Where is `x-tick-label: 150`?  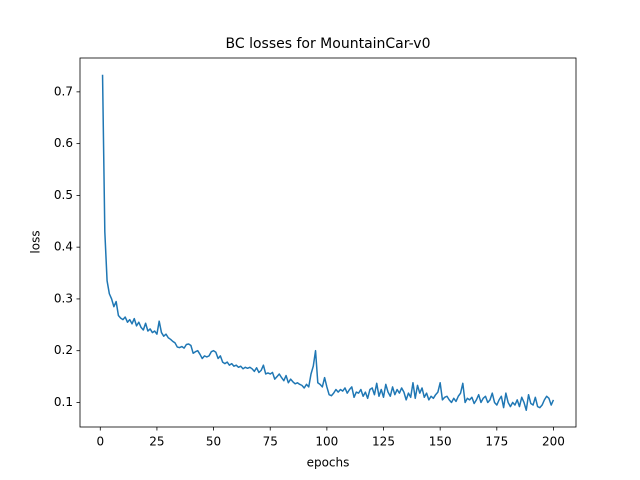
x-tick-label: 150 is located at coordinates (440, 442).